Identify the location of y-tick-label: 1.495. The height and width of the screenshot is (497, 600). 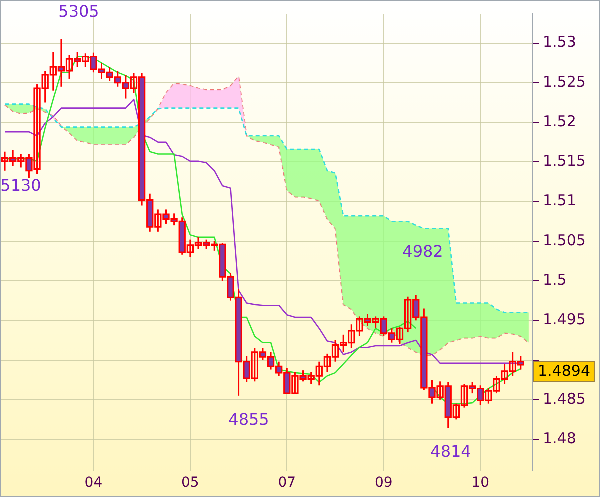
(564, 319).